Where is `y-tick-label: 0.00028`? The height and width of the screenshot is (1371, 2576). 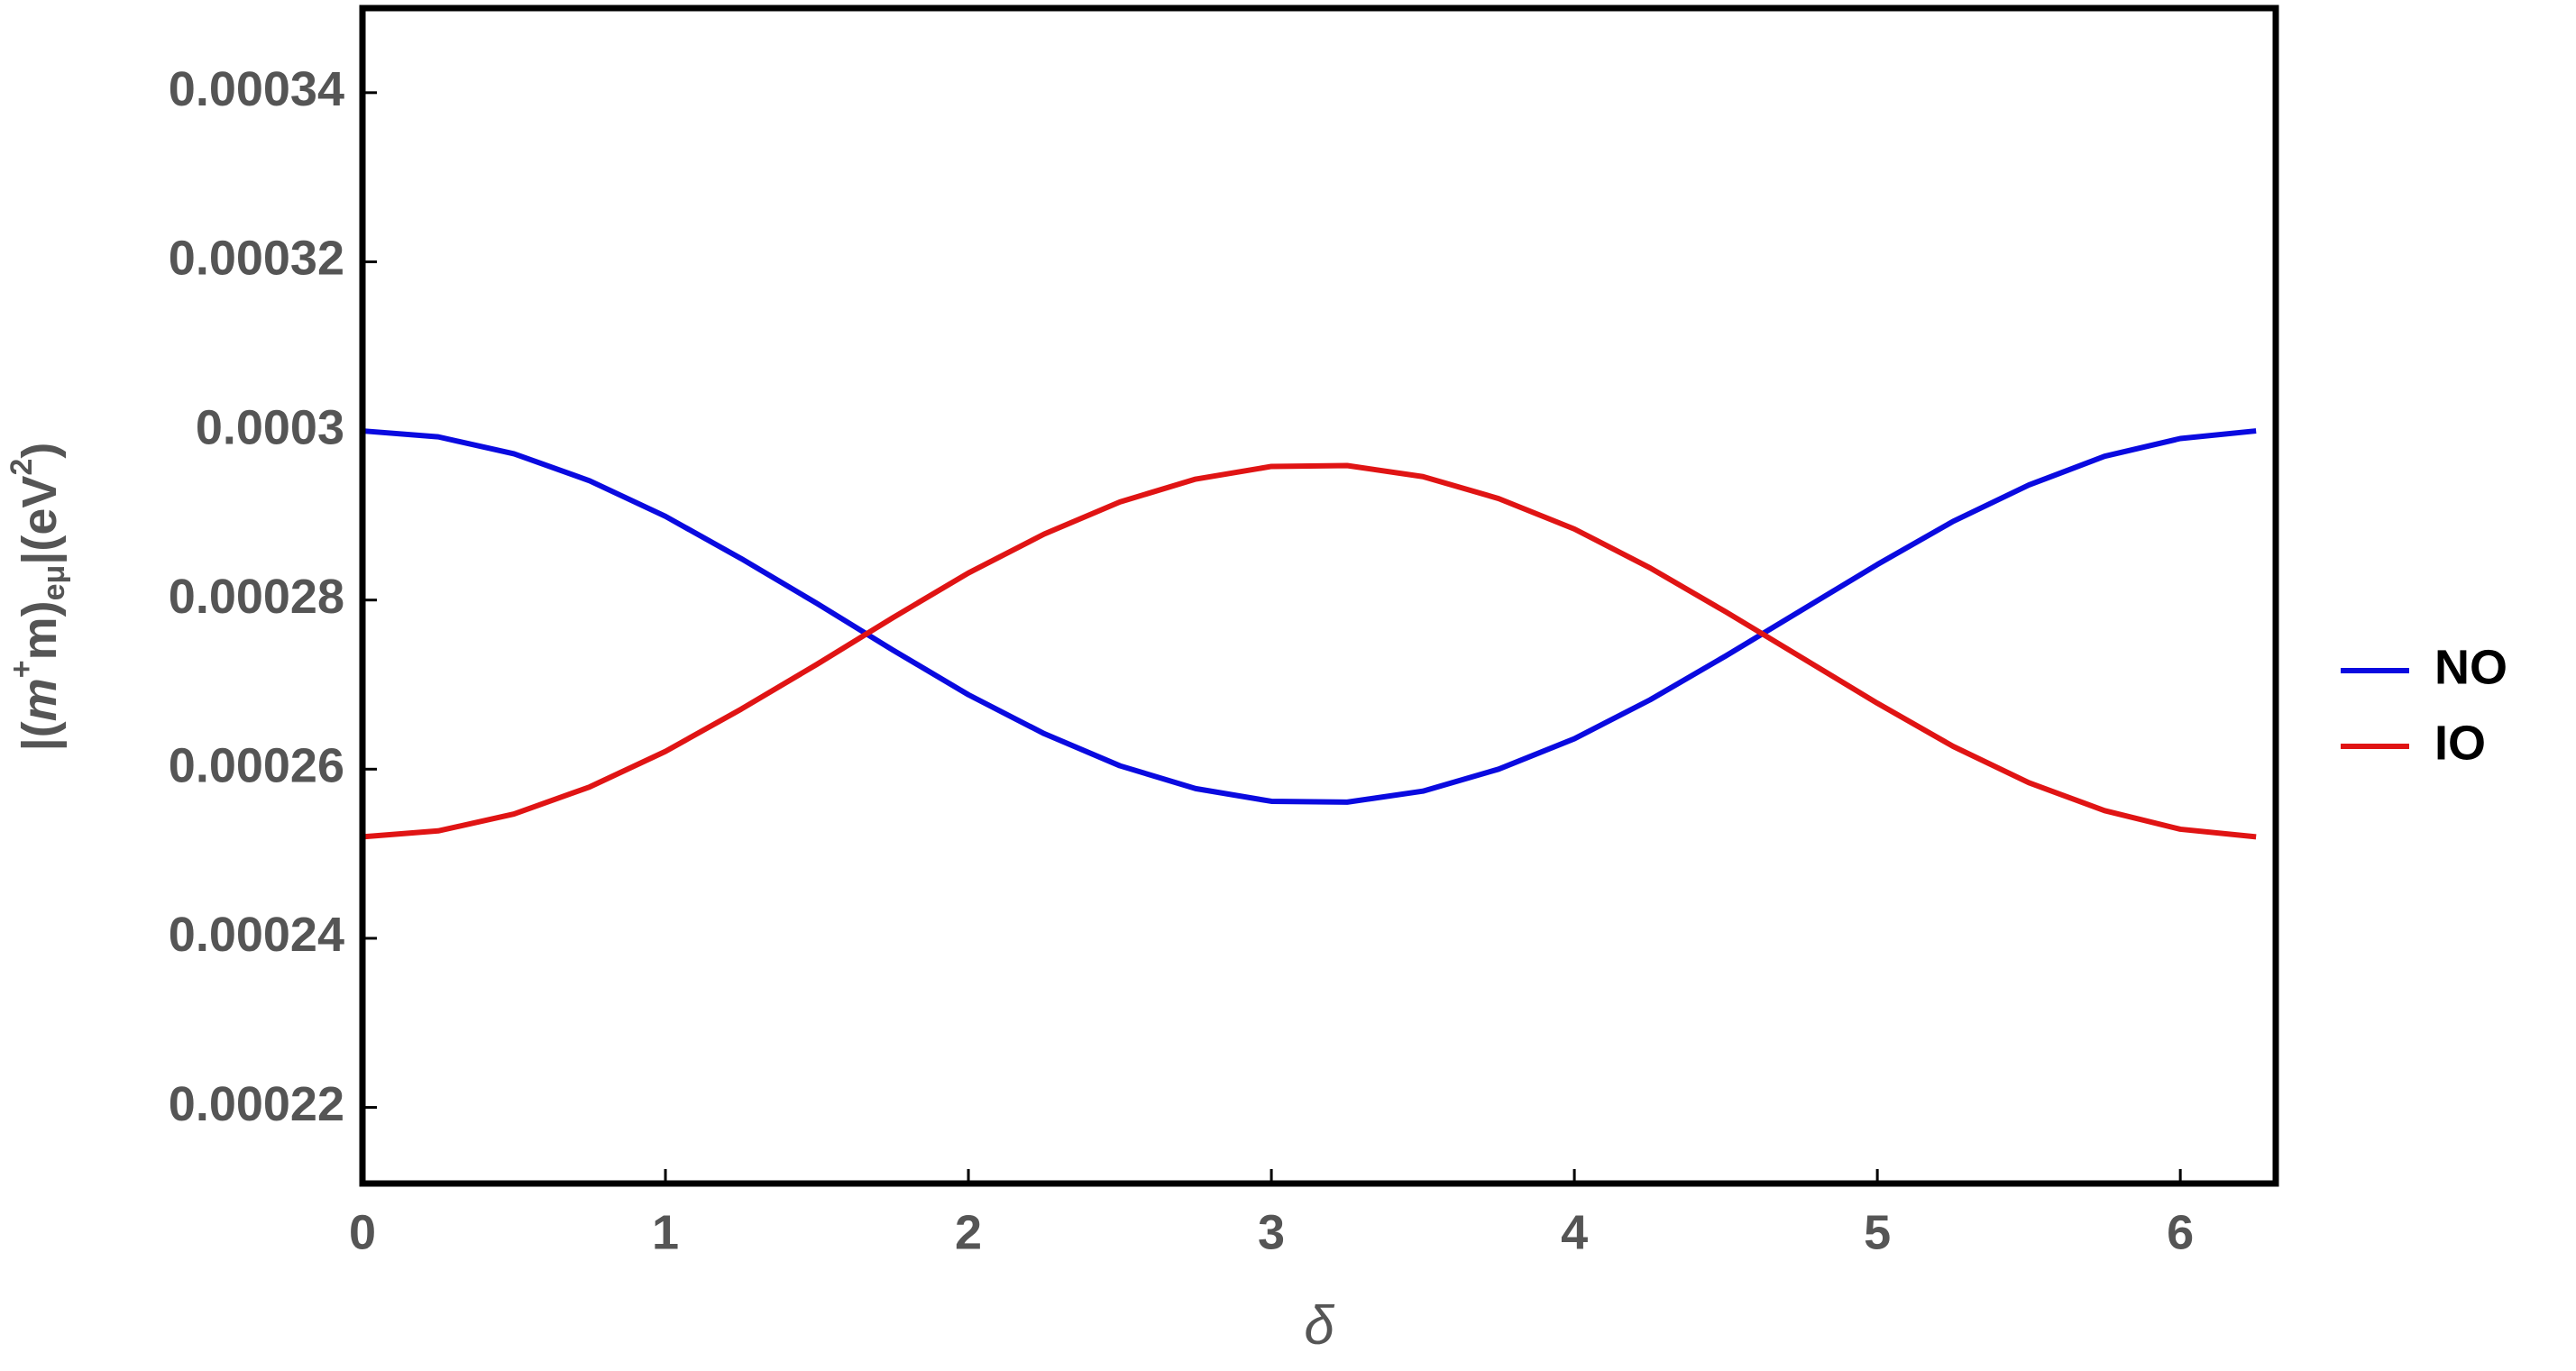 y-tick-label: 0.00028 is located at coordinates (256, 597).